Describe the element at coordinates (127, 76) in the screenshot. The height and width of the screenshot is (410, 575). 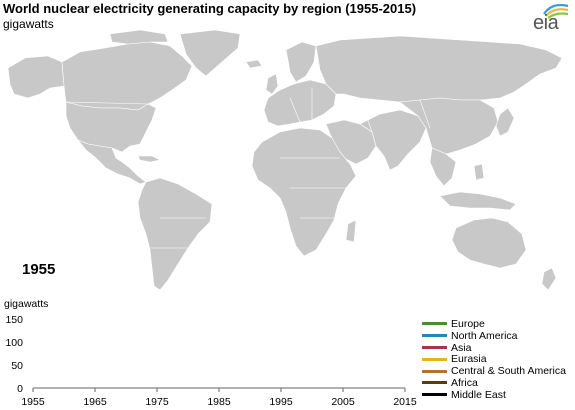
I see `canada-region` at that location.